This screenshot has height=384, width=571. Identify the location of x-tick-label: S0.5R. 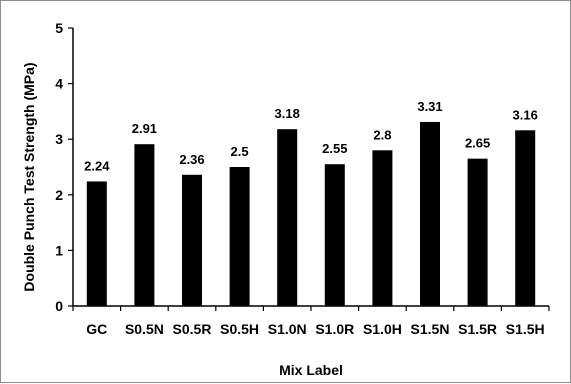
(192, 329).